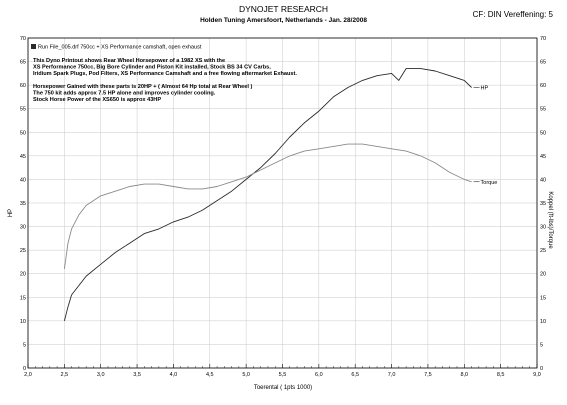 The image size is (567, 405). What do you see at coordinates (319, 375) in the screenshot?
I see `x-tick-label: 6,0` at bounding box center [319, 375].